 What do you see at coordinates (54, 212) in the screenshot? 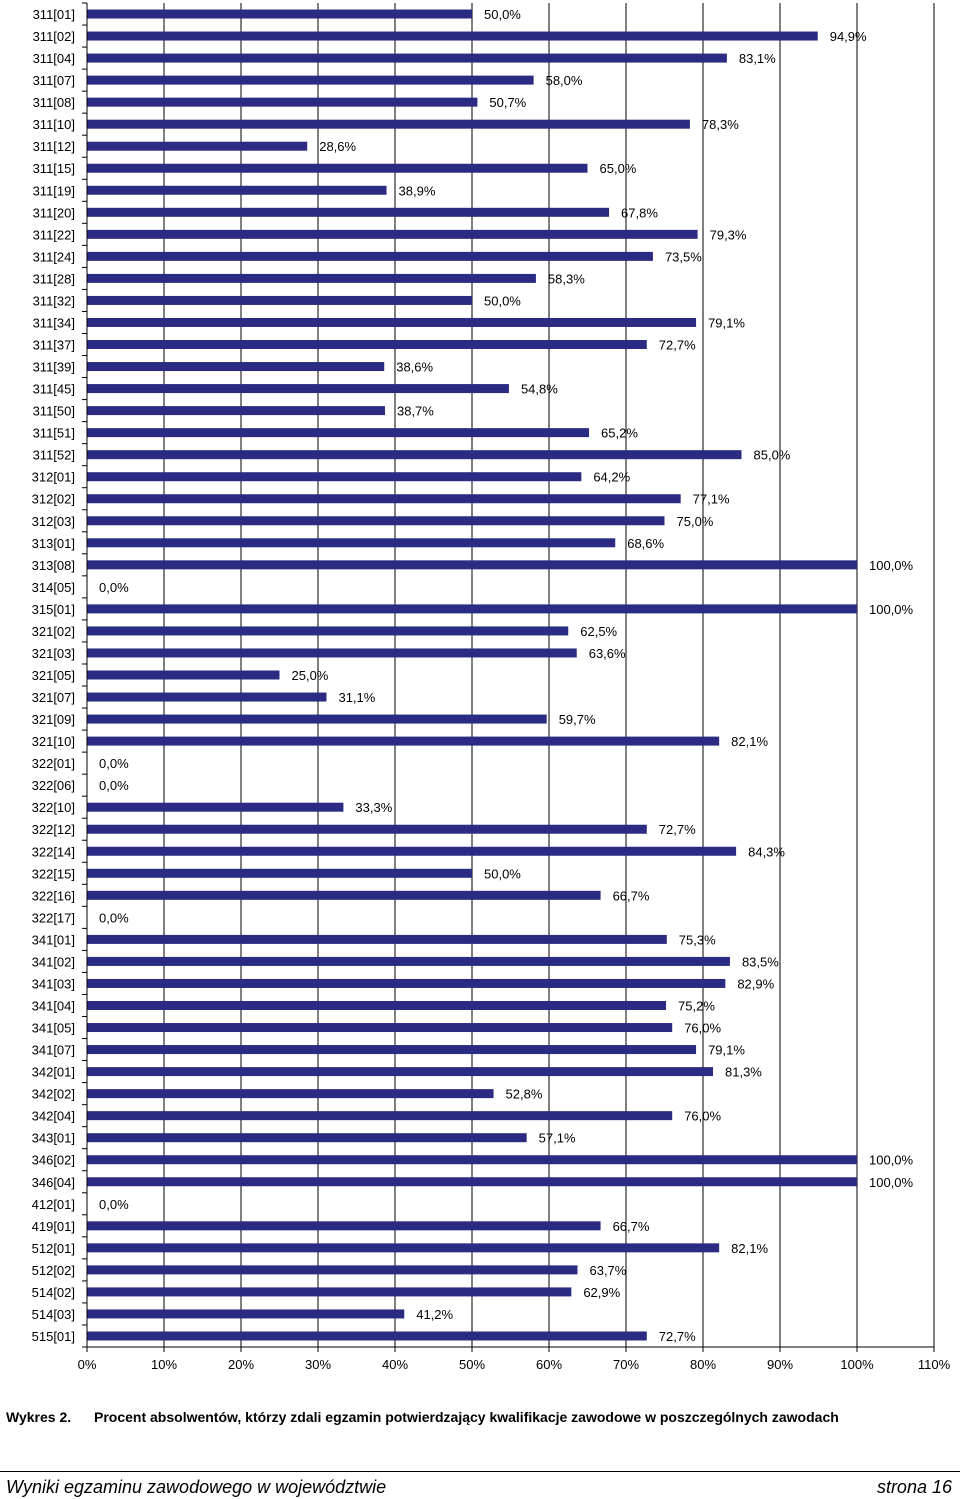
I see `category-label: 311[20]` at bounding box center [54, 212].